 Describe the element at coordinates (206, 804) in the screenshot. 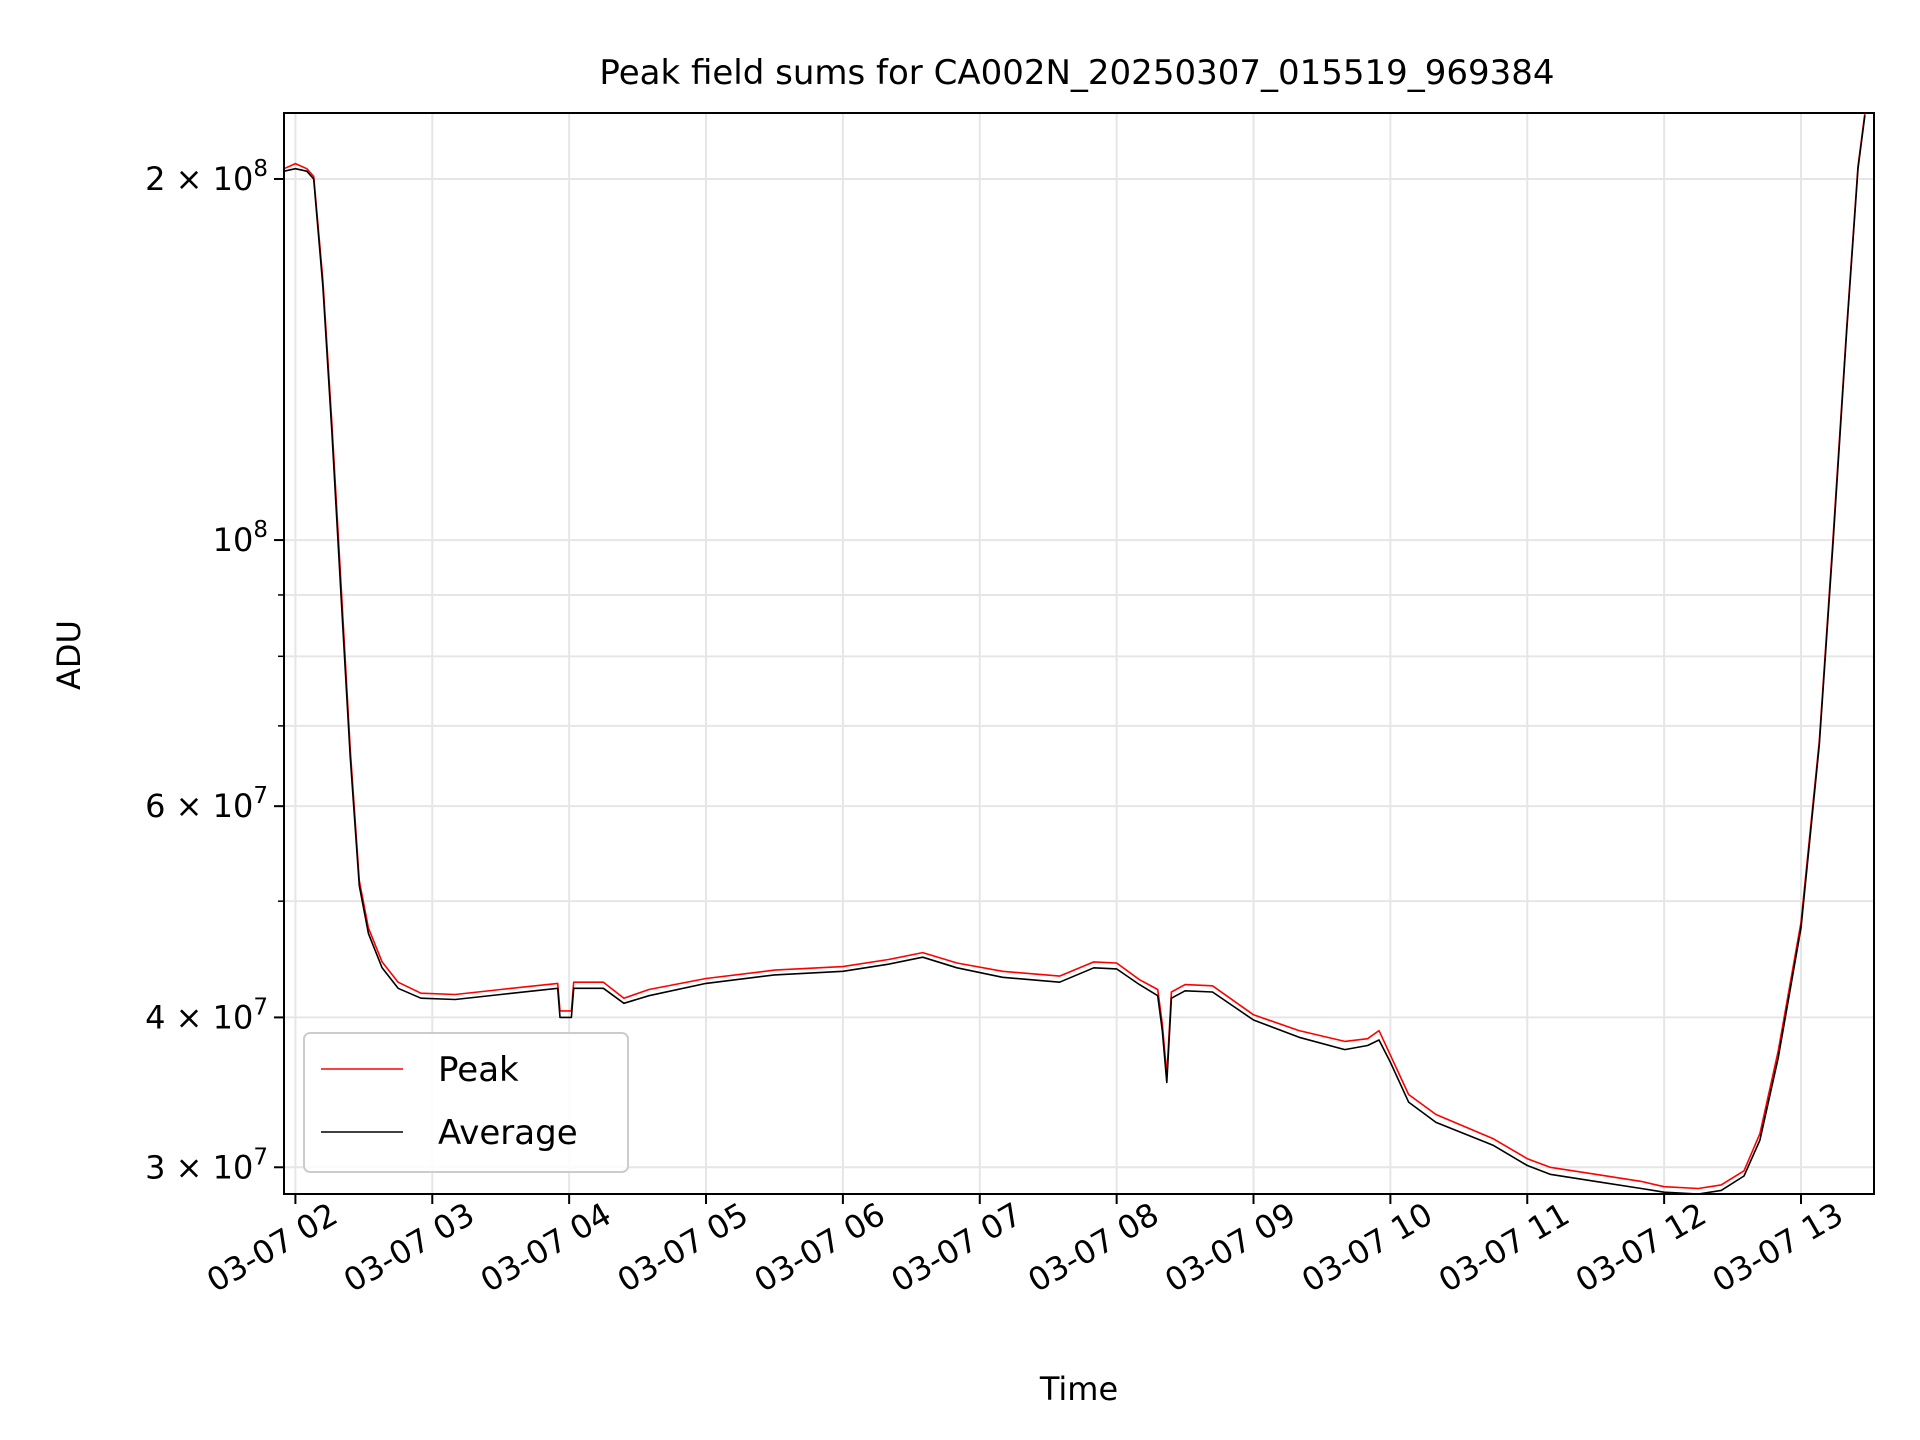

I see `y-tick-label: 6 × 107` at that location.